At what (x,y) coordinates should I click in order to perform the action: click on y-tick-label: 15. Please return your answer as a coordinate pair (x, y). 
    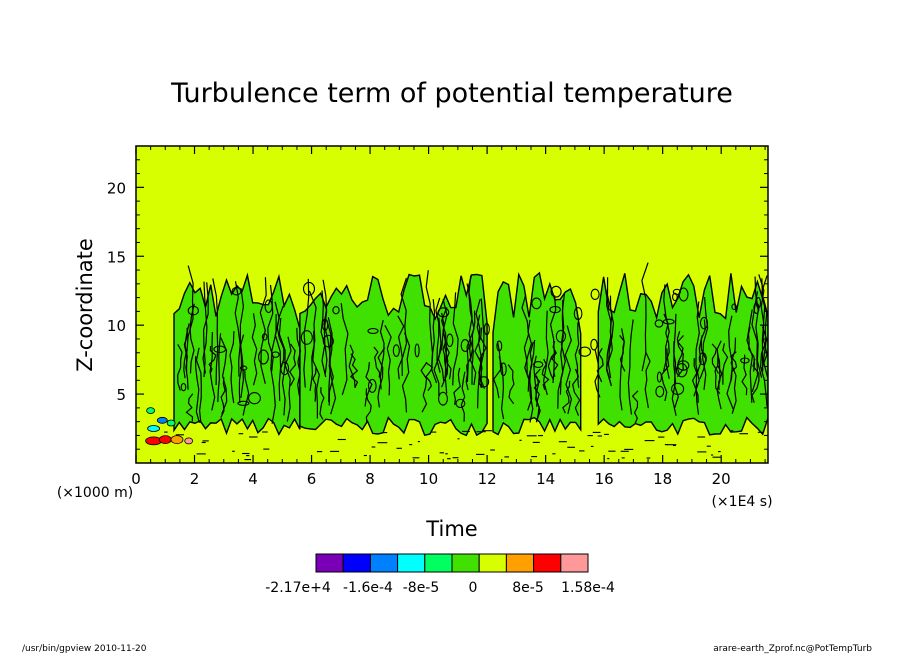
    Looking at the image, I should click on (116, 257).